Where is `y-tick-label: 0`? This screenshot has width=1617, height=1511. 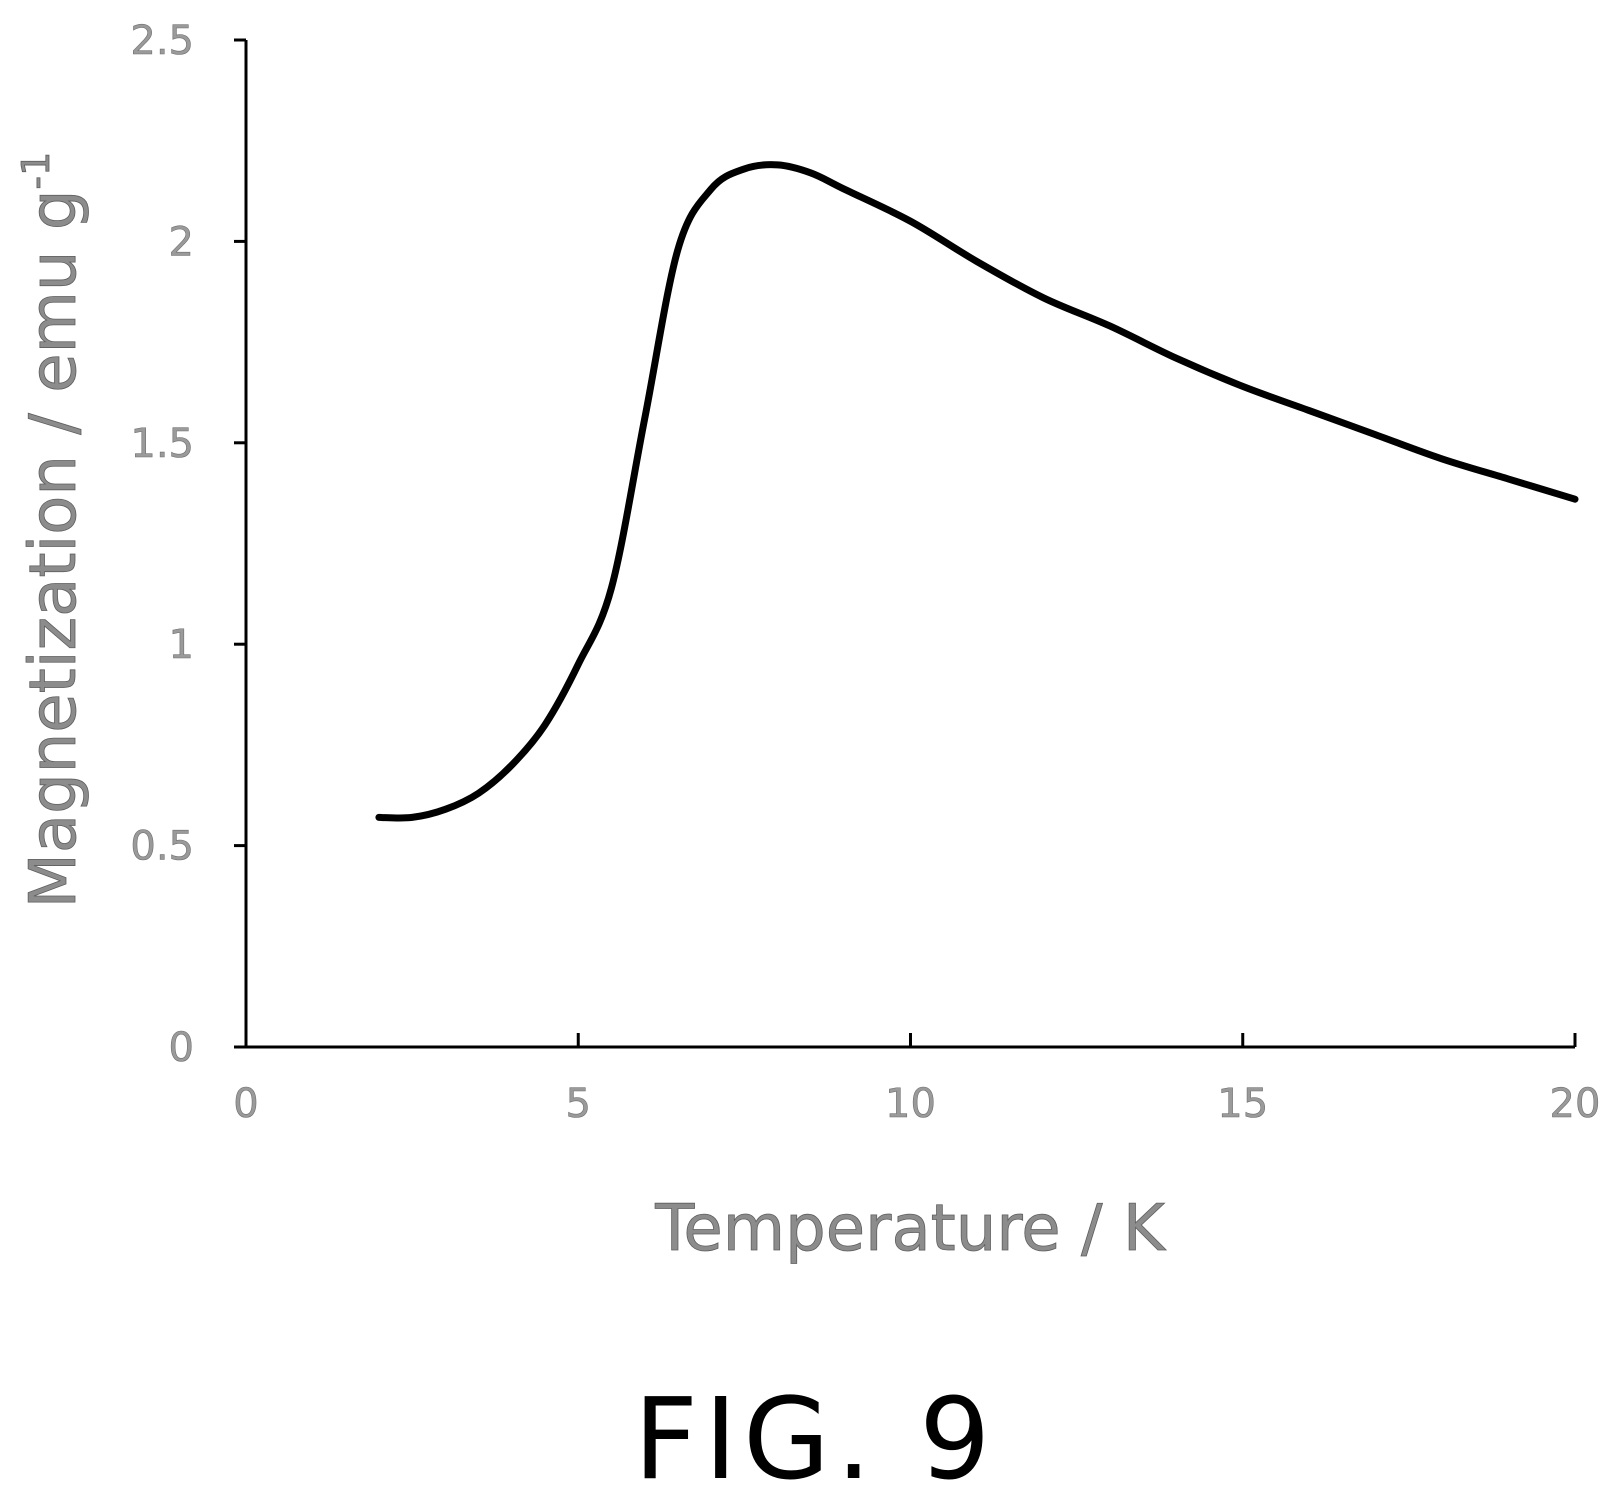 y-tick-label: 0 is located at coordinates (181, 1048).